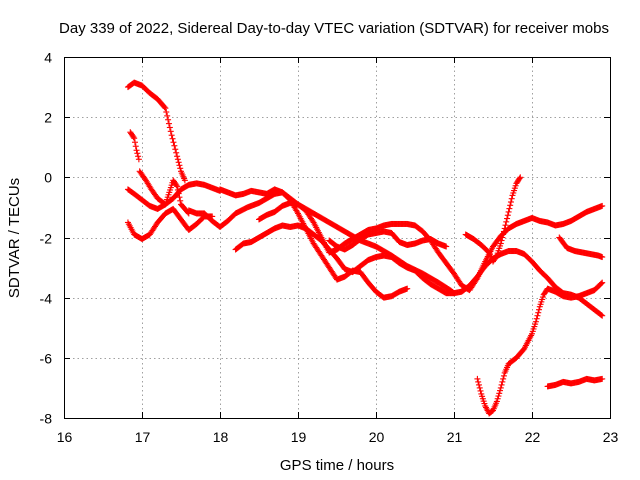  Describe the element at coordinates (46, 299) in the screenshot. I see `y-tick-label: -4` at that location.